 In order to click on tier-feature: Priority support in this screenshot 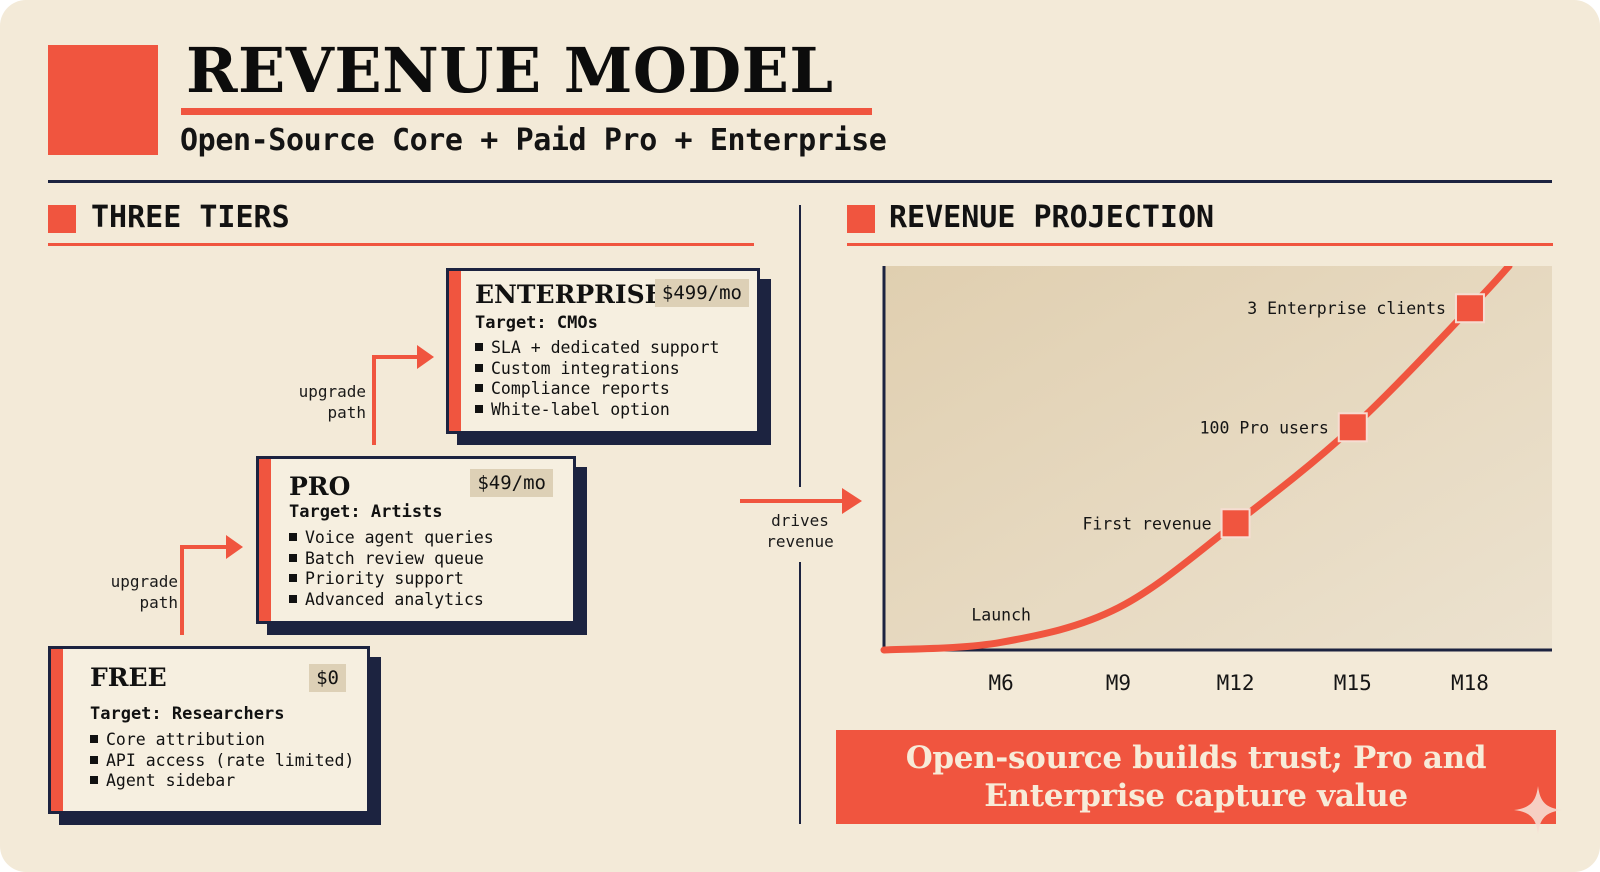, I will do `click(391, 579)`.